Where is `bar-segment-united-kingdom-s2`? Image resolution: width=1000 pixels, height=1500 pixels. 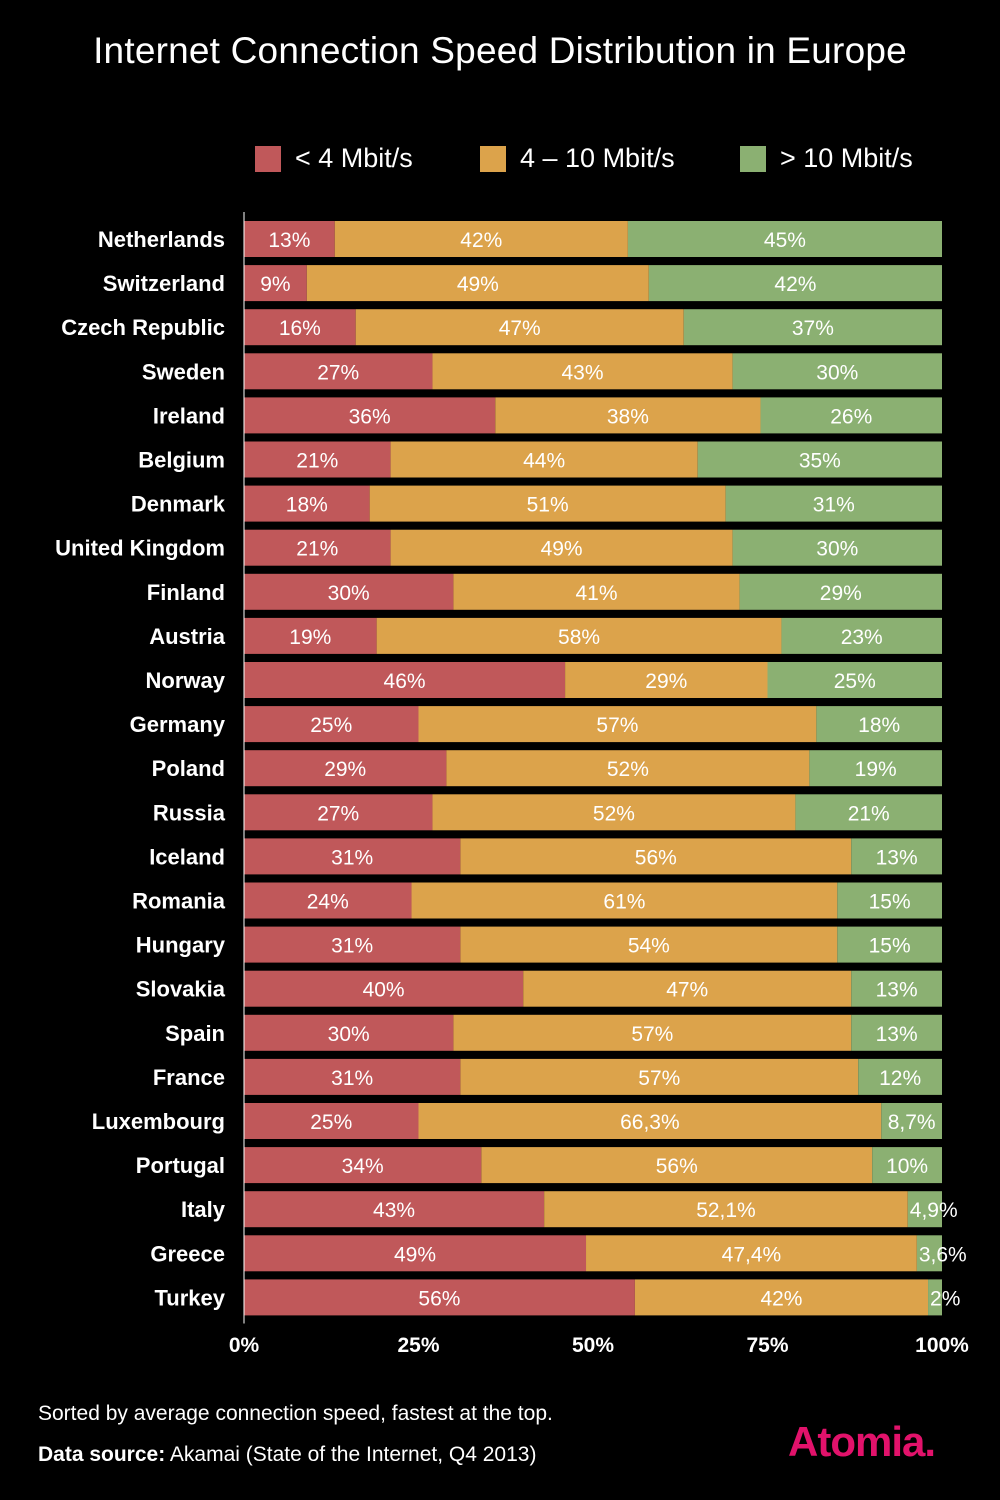 bar-segment-united-kingdom-s2 is located at coordinates (837, 547).